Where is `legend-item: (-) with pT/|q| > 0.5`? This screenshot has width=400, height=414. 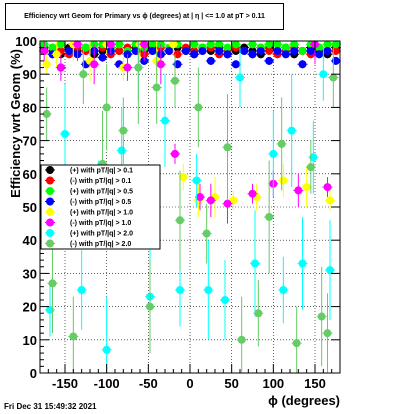 legend-item: (-) with pT/|q| > 0.5 is located at coordinates (88, 201).